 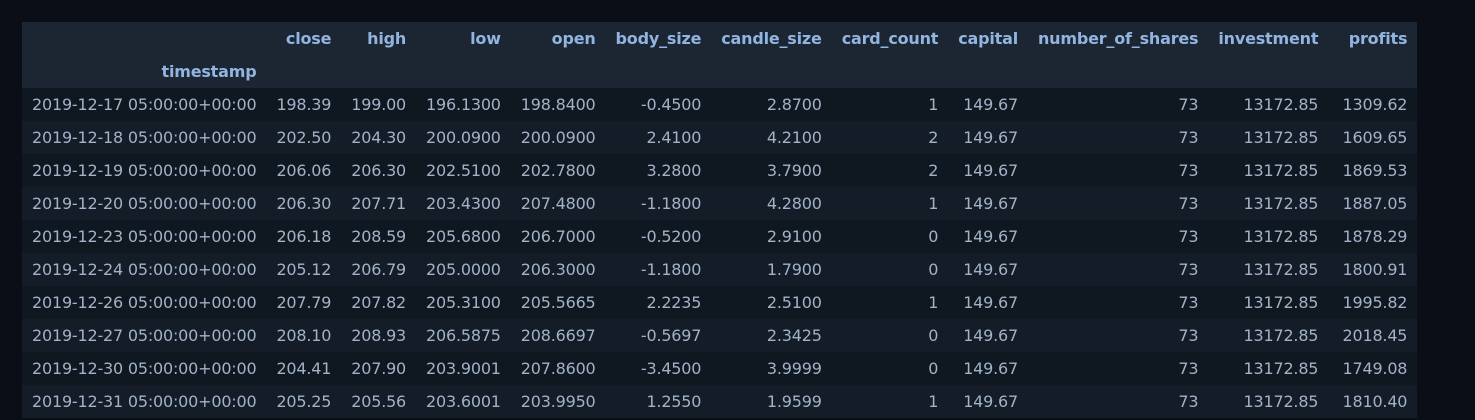 I want to click on cell-high: 208.93, so click(x=379, y=335).